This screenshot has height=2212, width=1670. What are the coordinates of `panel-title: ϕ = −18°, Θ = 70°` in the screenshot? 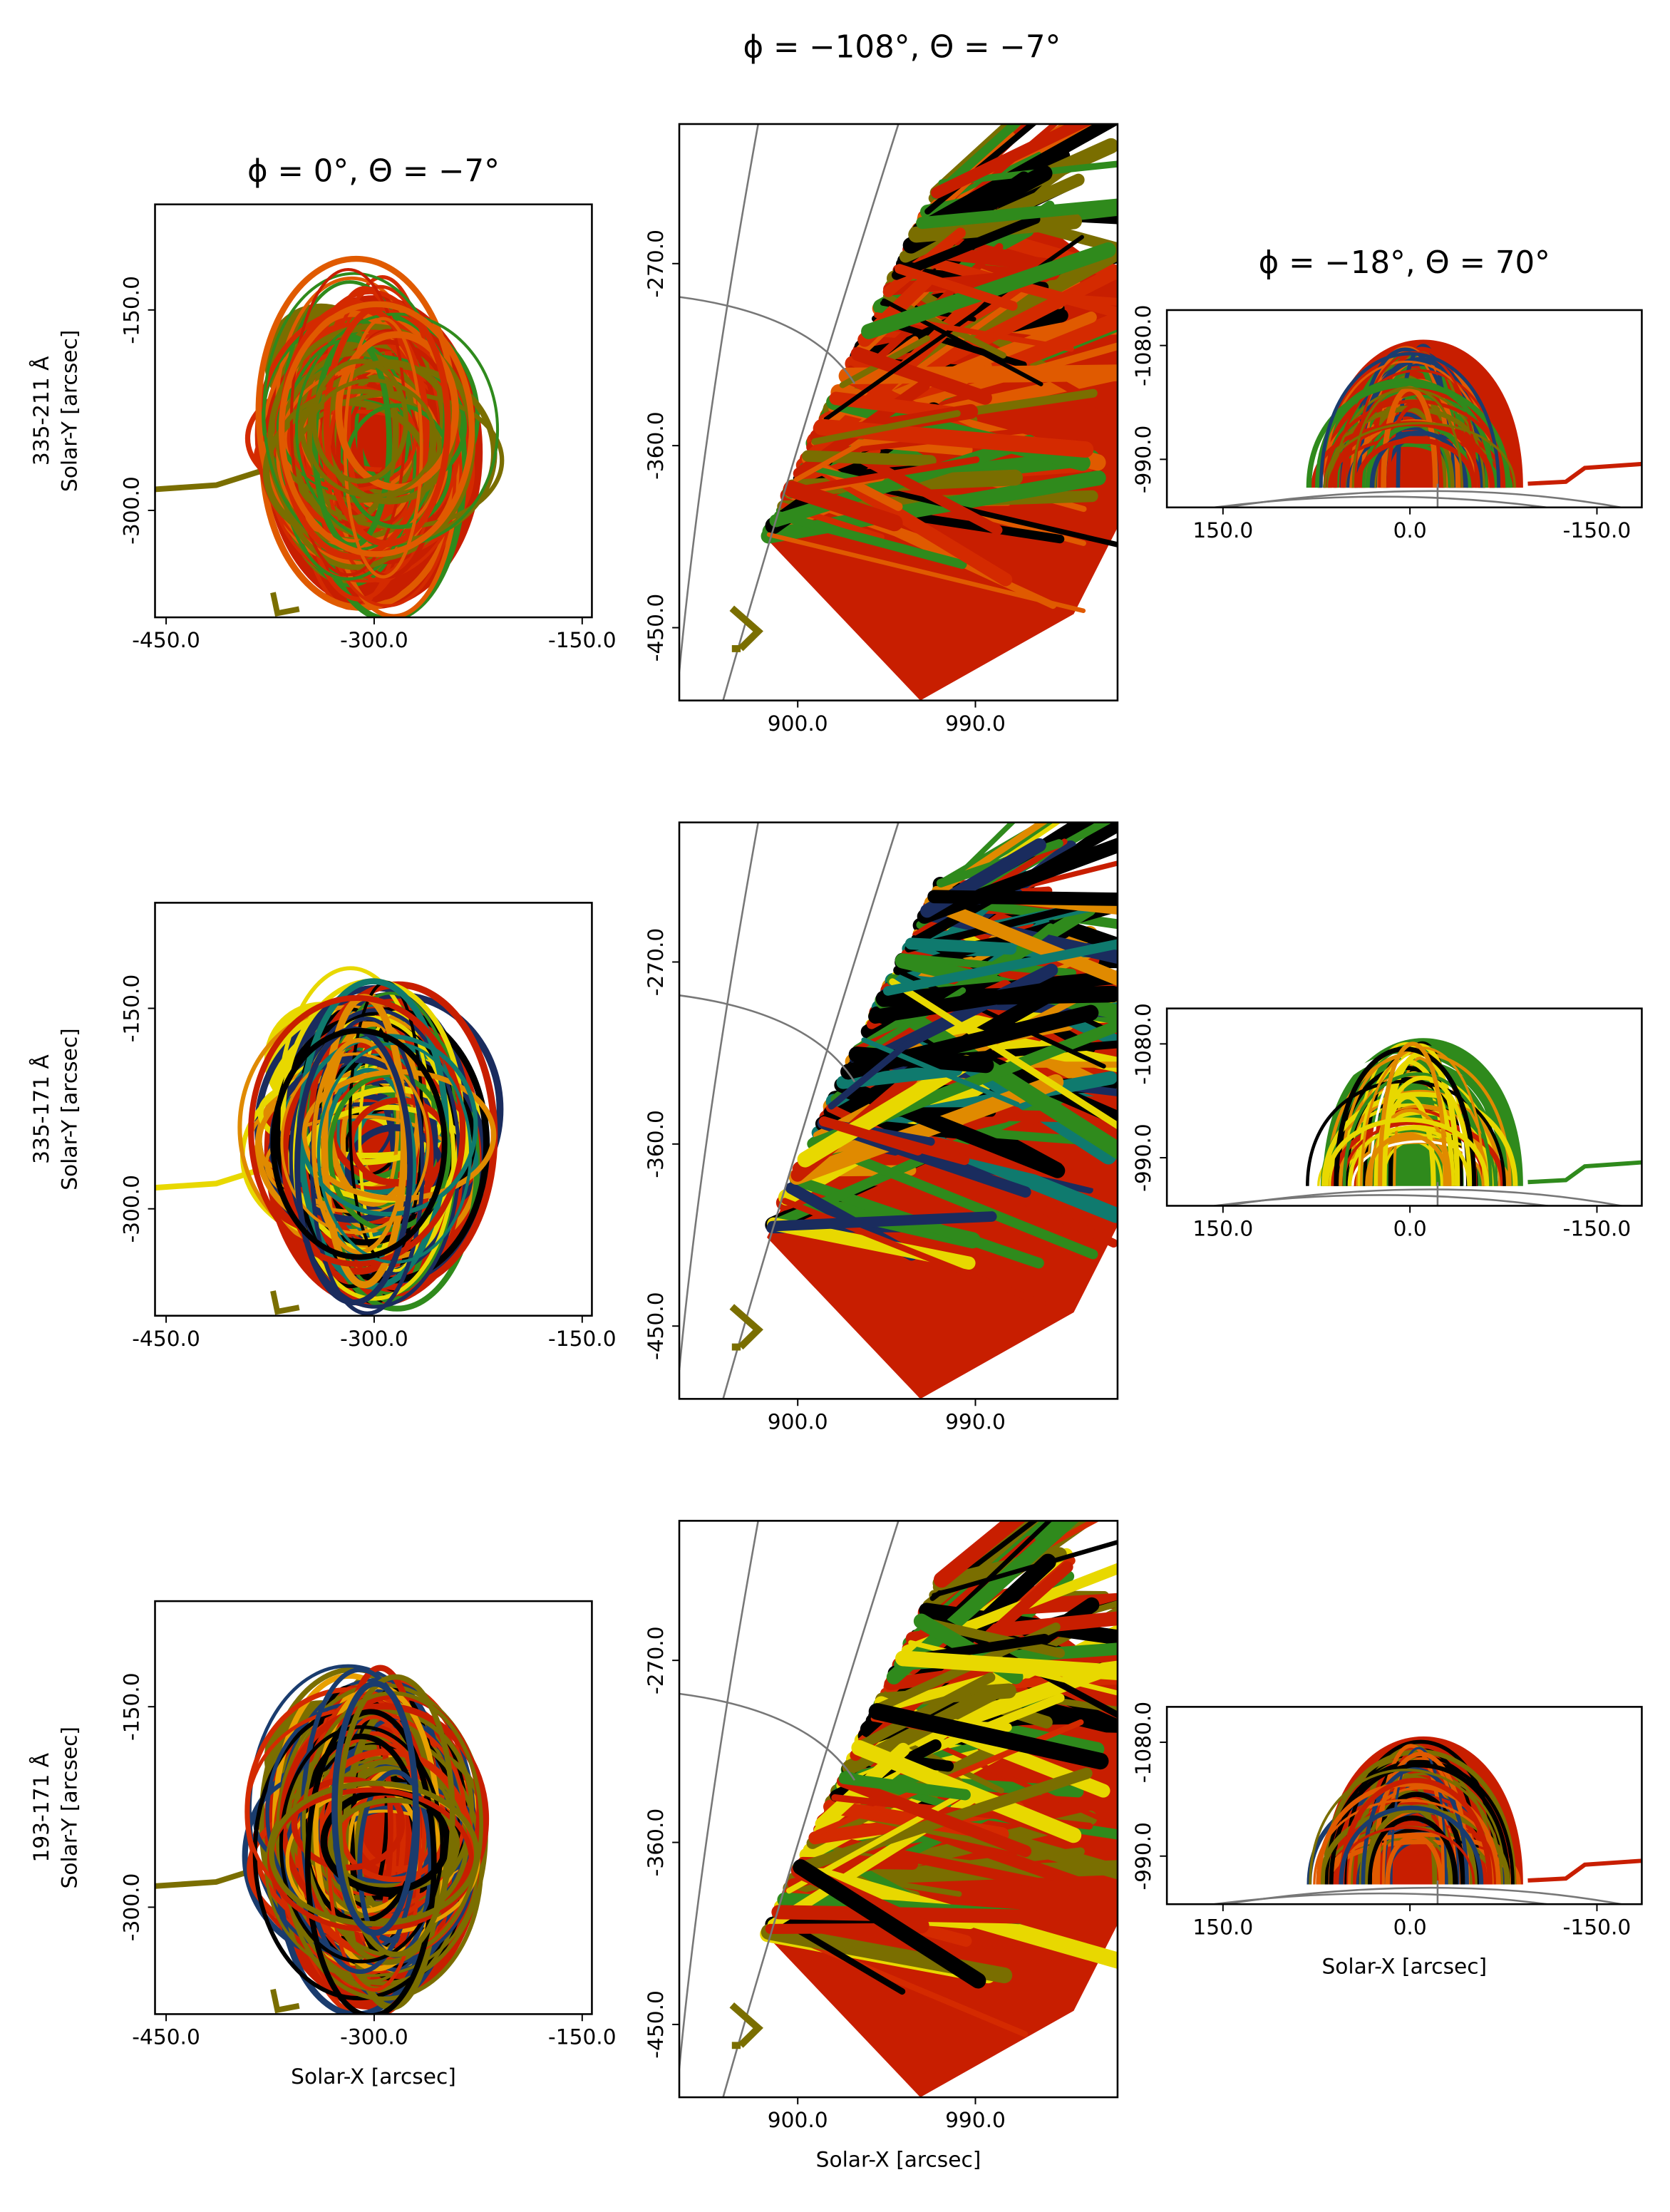 It's located at (1404, 263).